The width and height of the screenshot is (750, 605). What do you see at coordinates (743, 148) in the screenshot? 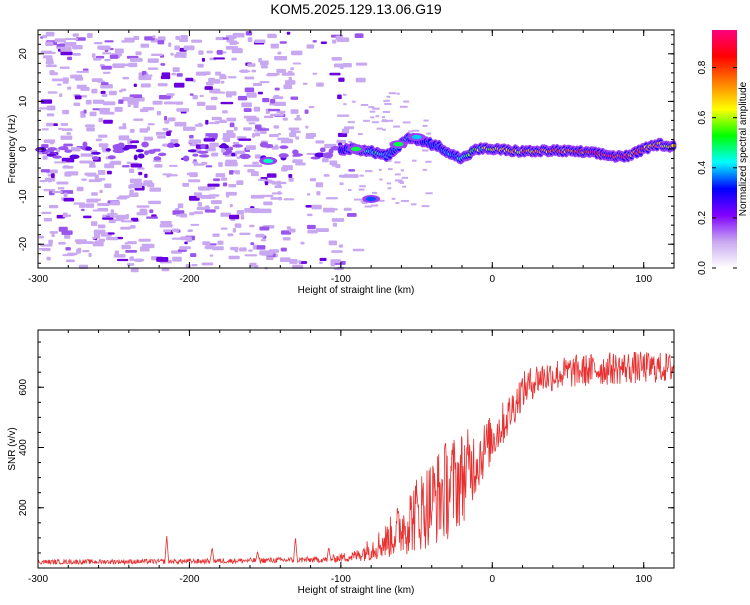
I see `colorbar-label: Normalized spectral amplitude` at bounding box center [743, 148].